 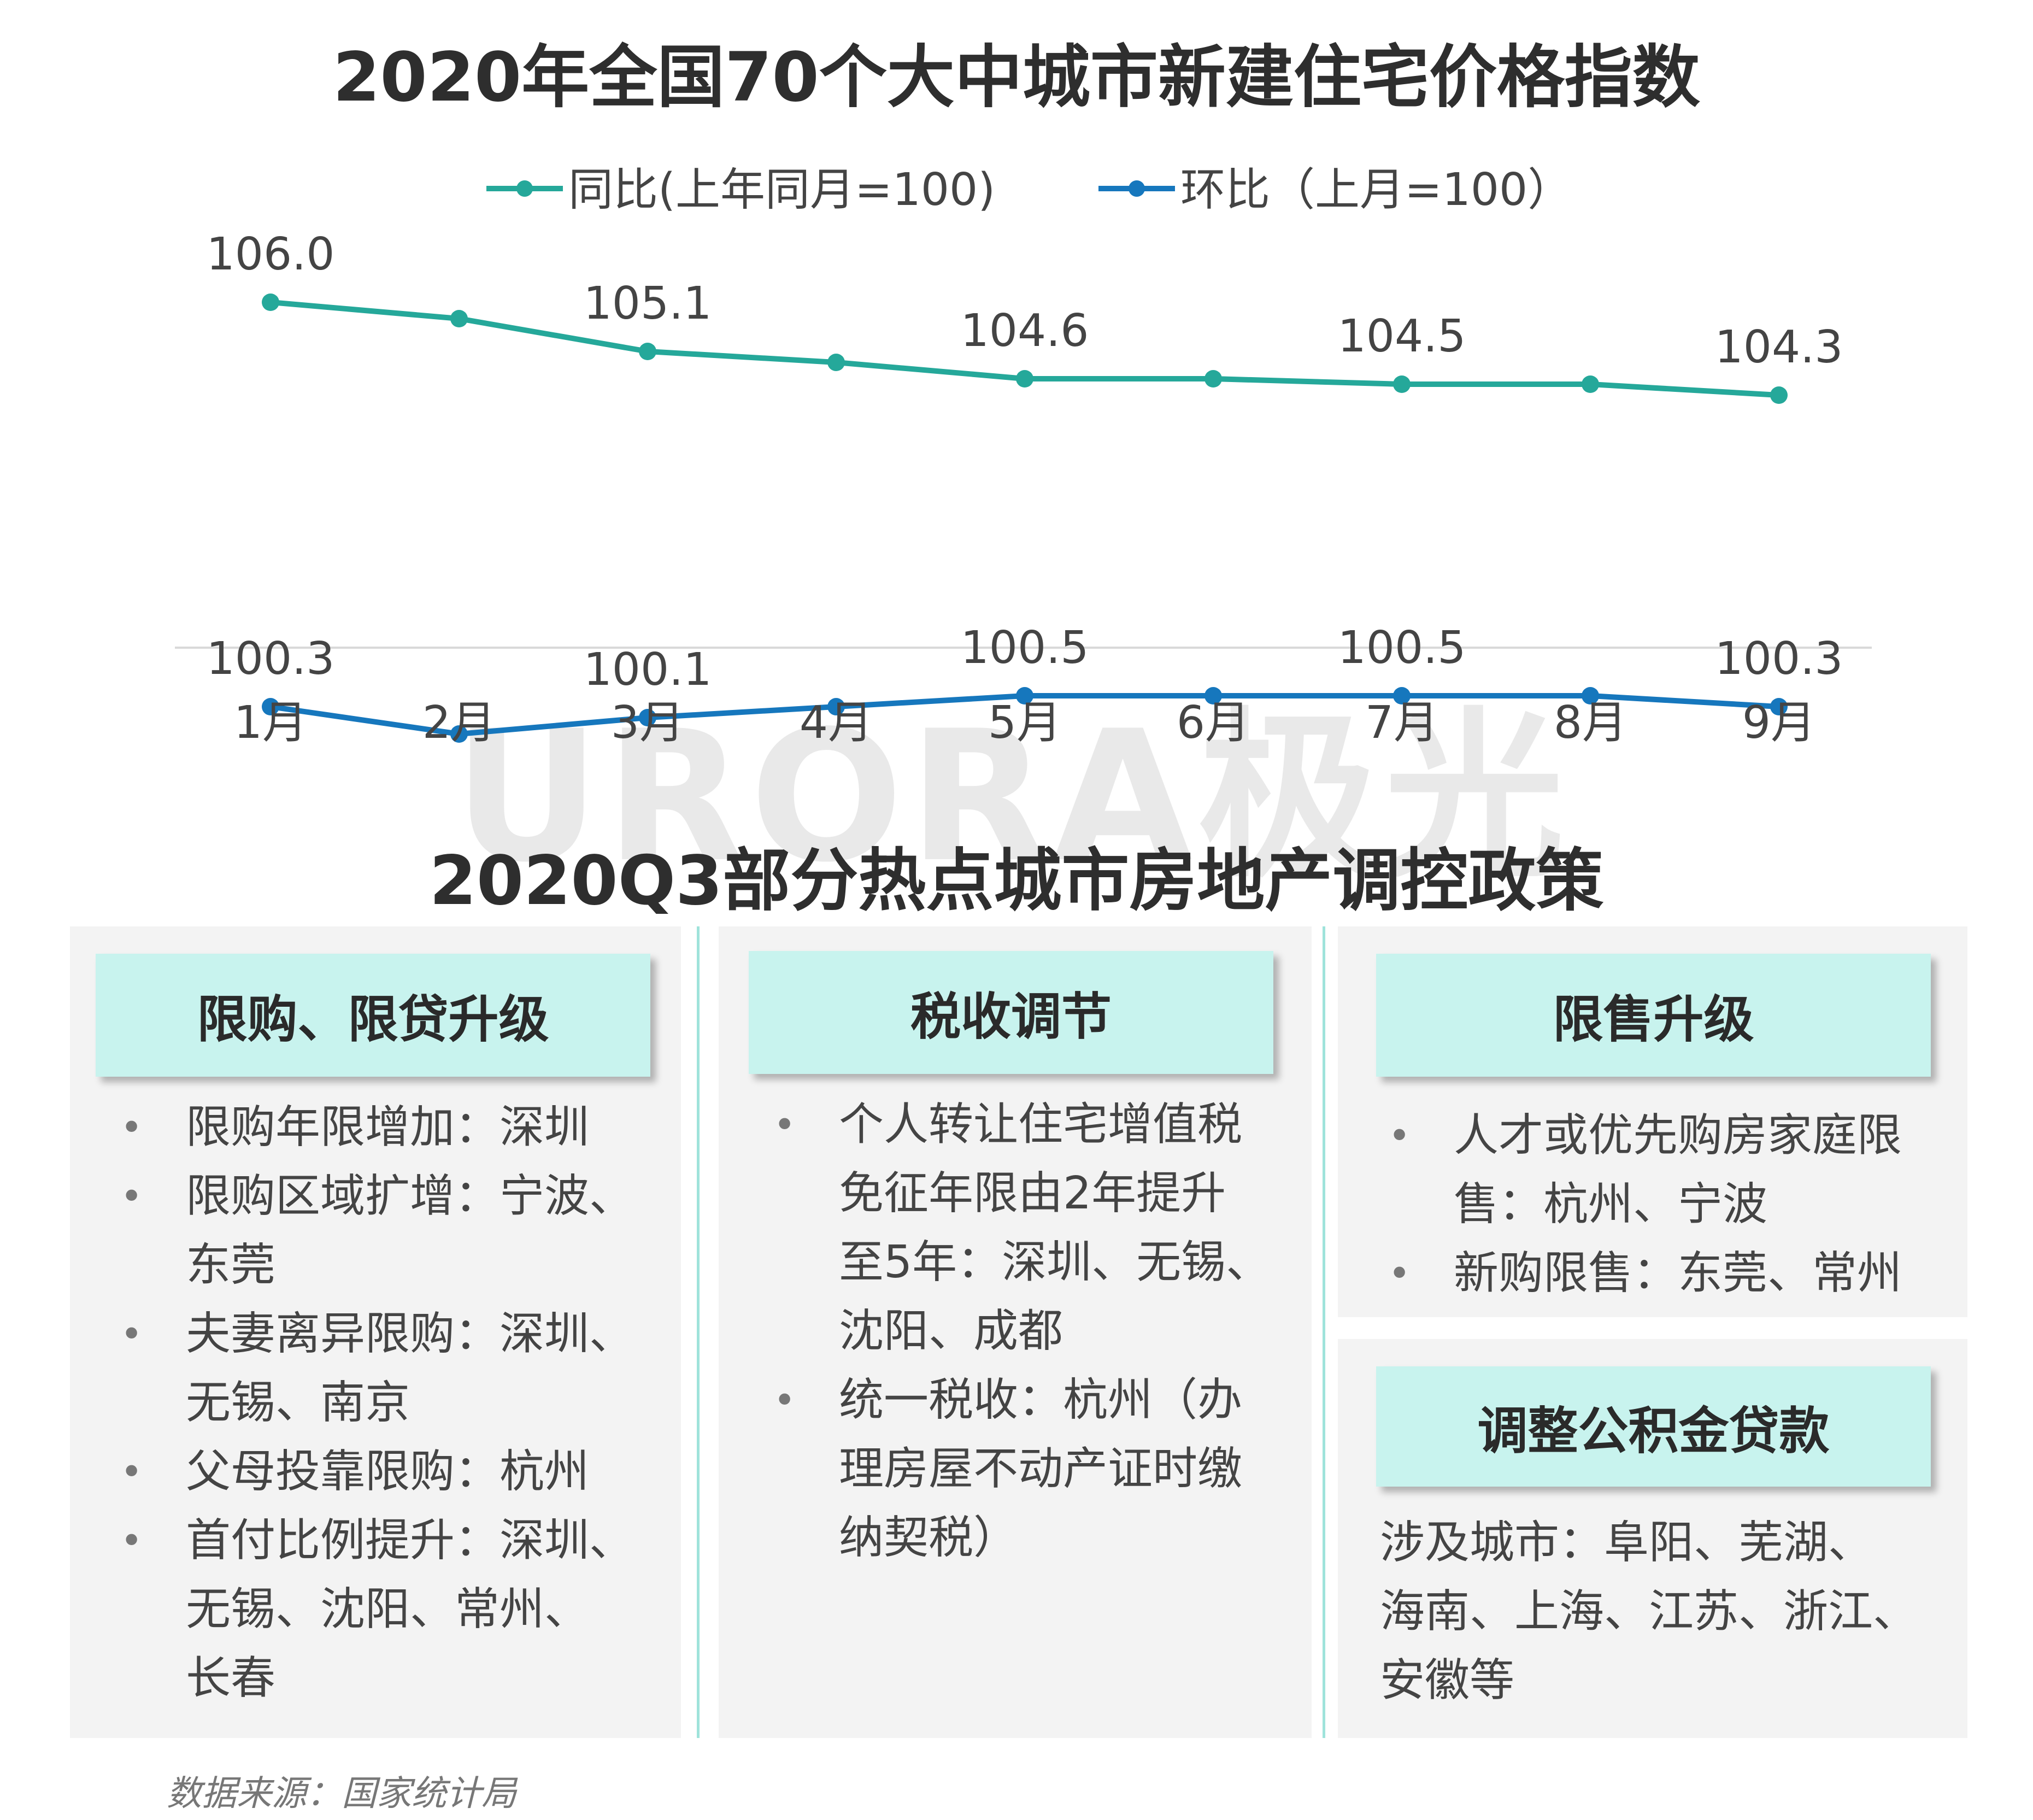 What do you see at coordinates (1025, 331) in the screenshot?
I see `data-label: 104.6` at bounding box center [1025, 331].